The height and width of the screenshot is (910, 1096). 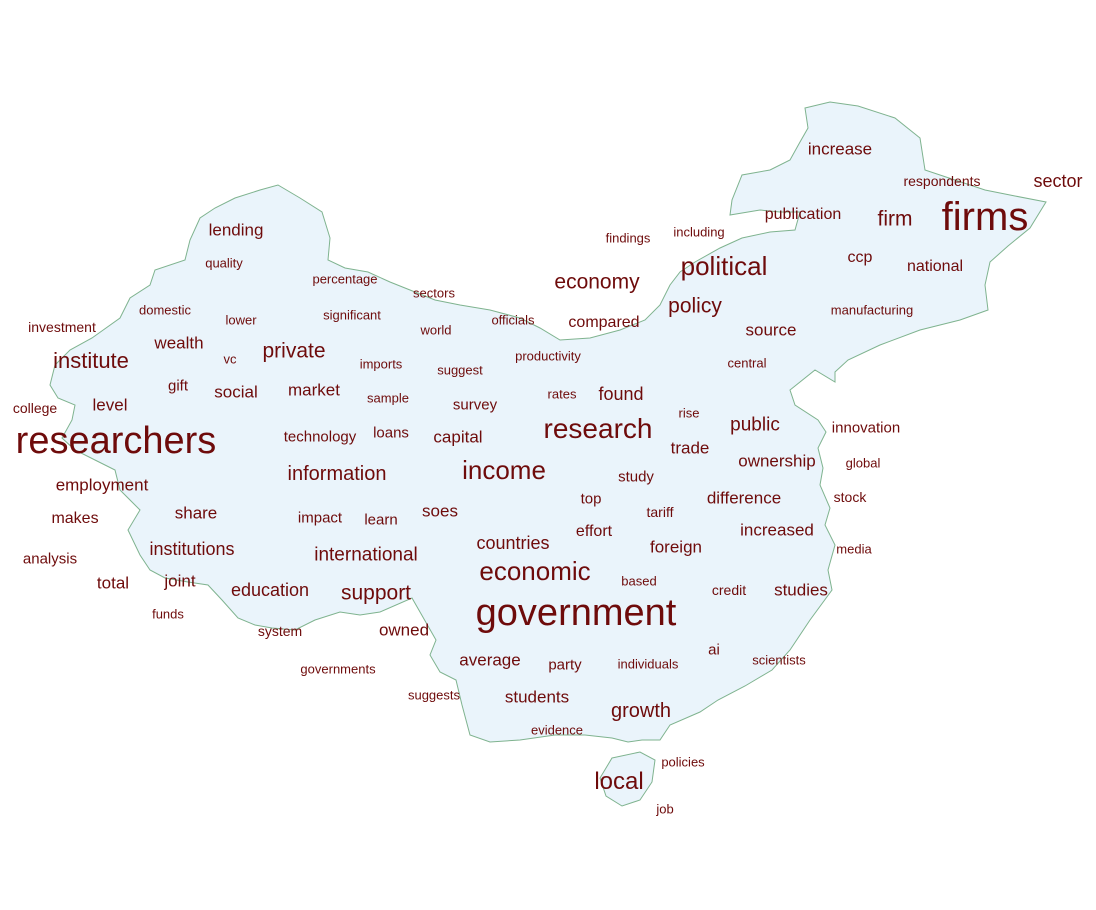 I want to click on word-government: government, so click(x=576, y=613).